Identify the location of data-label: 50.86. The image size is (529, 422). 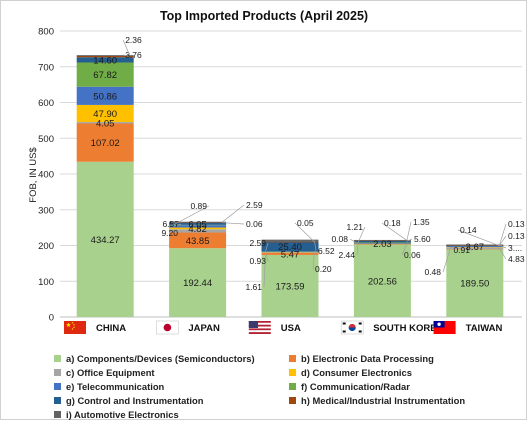
(105, 96).